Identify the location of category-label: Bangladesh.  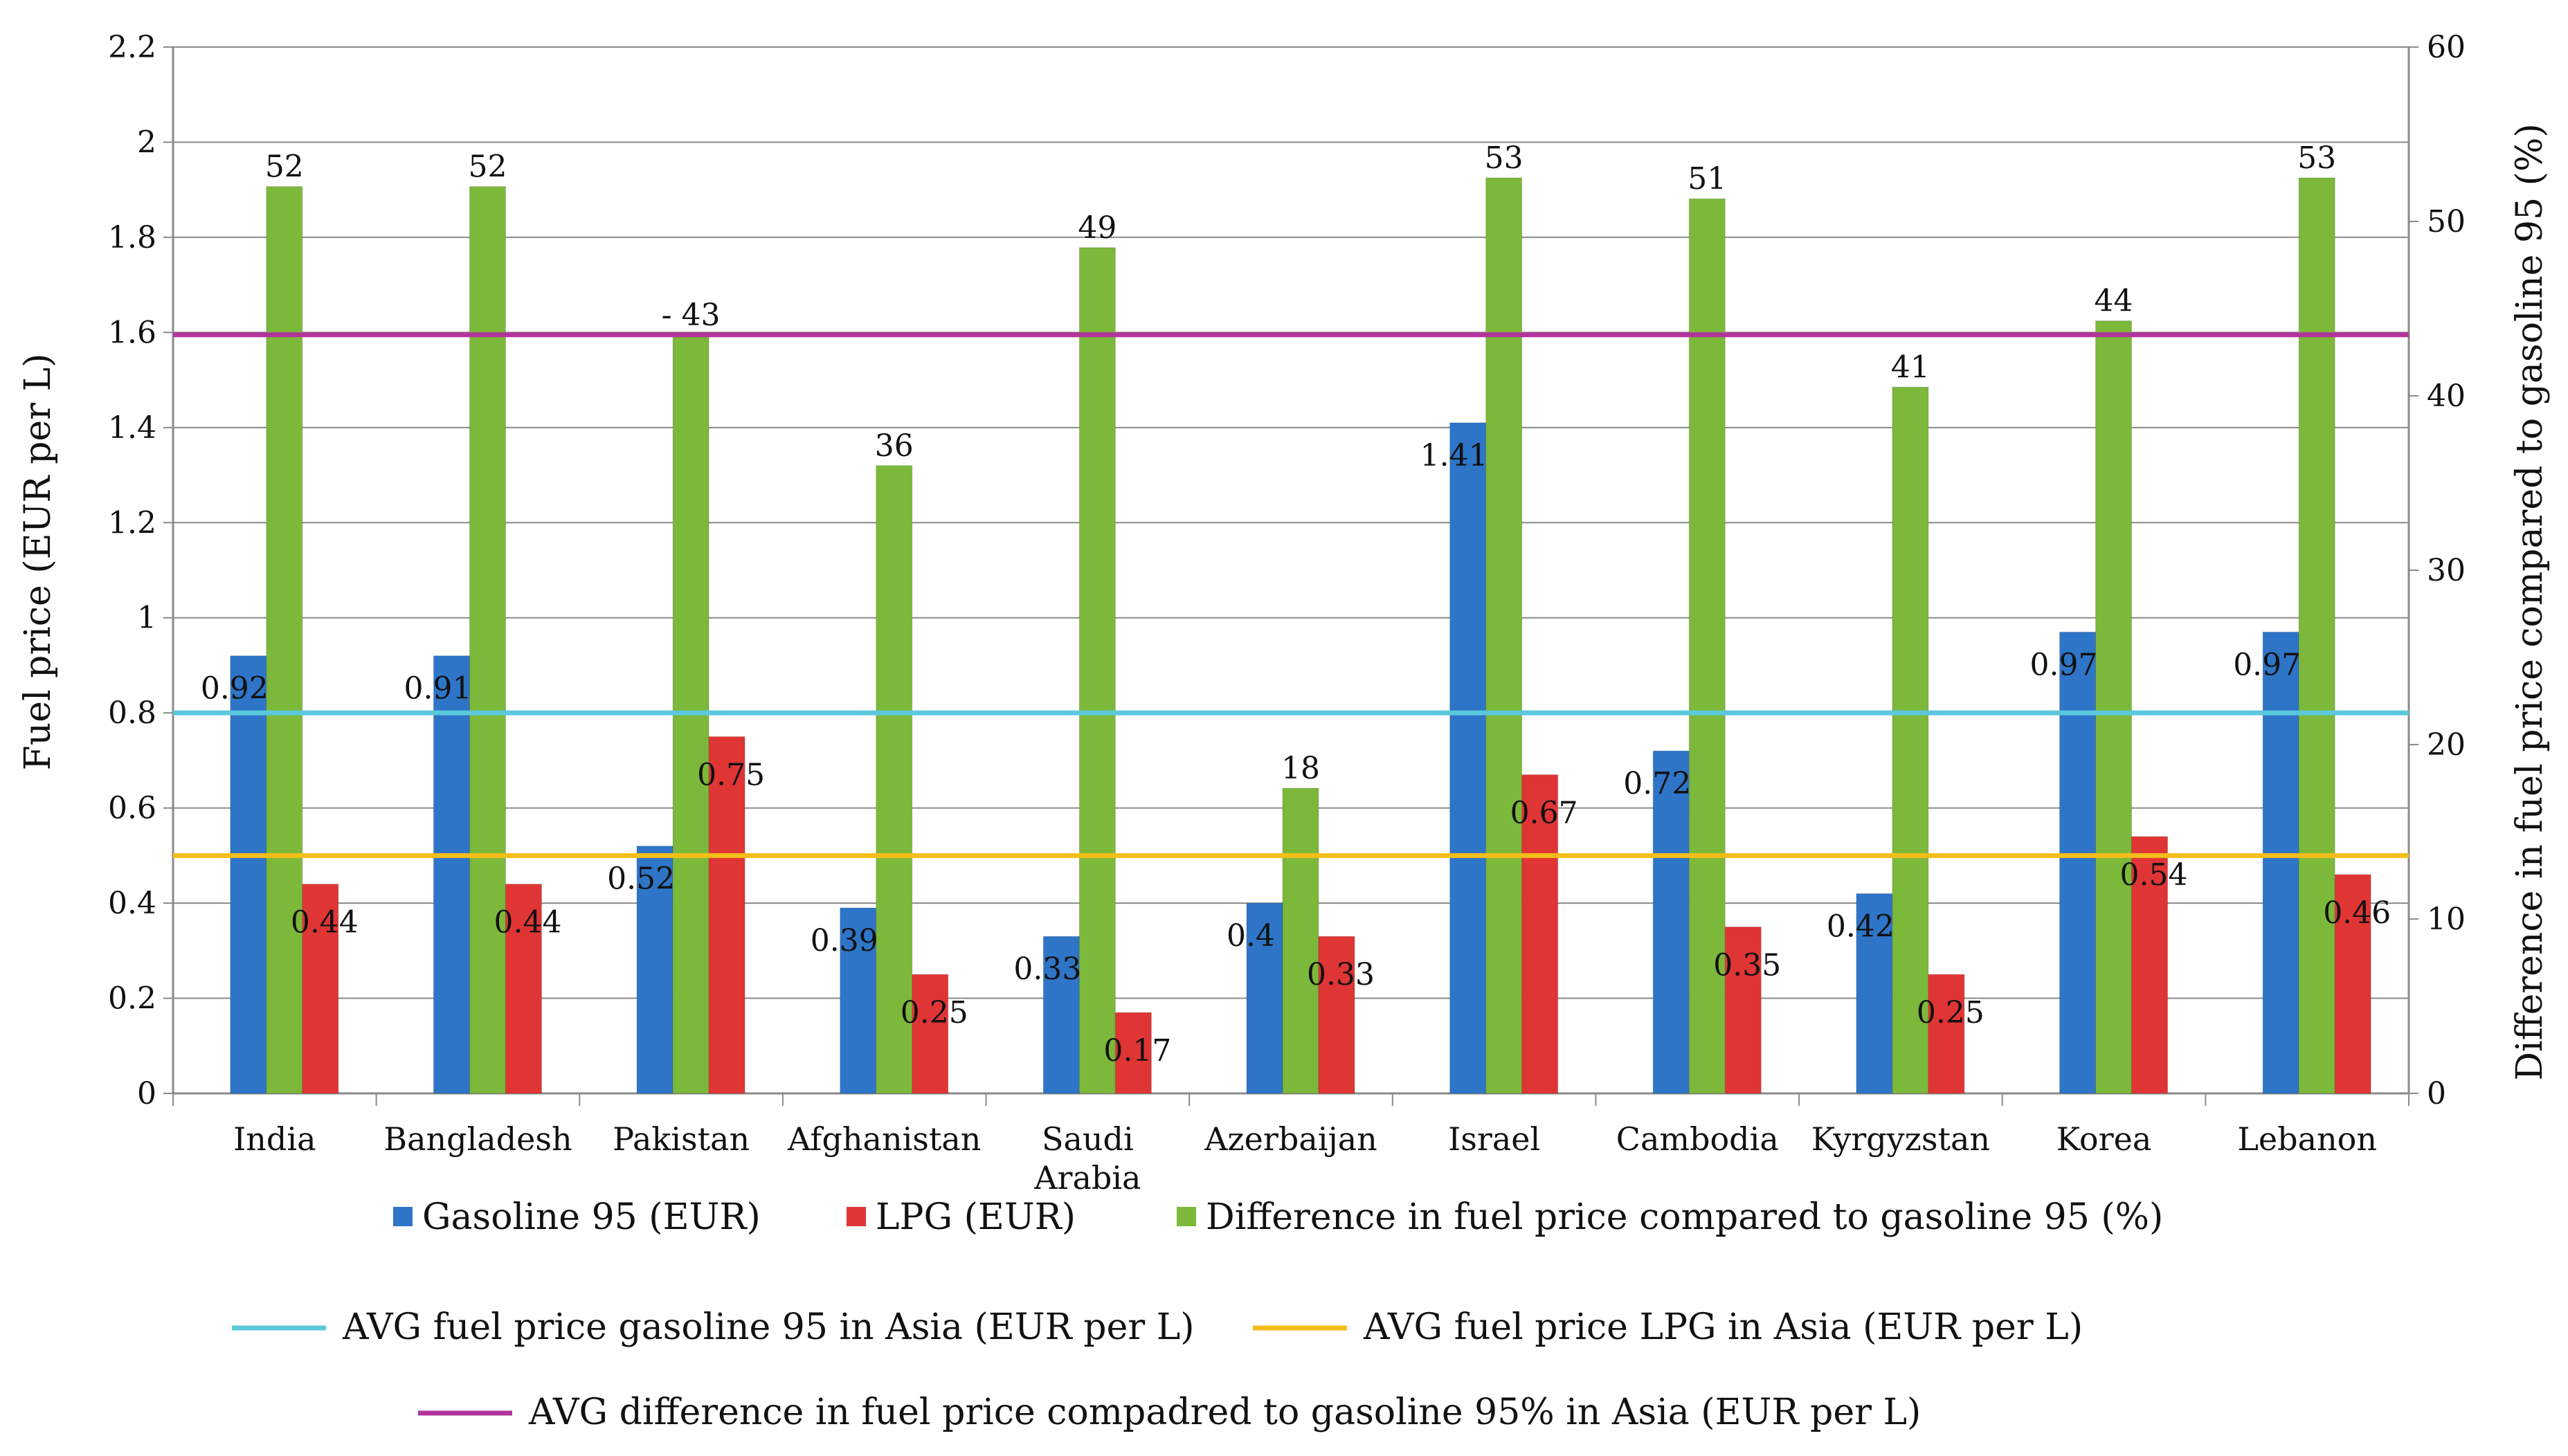
(478, 1139).